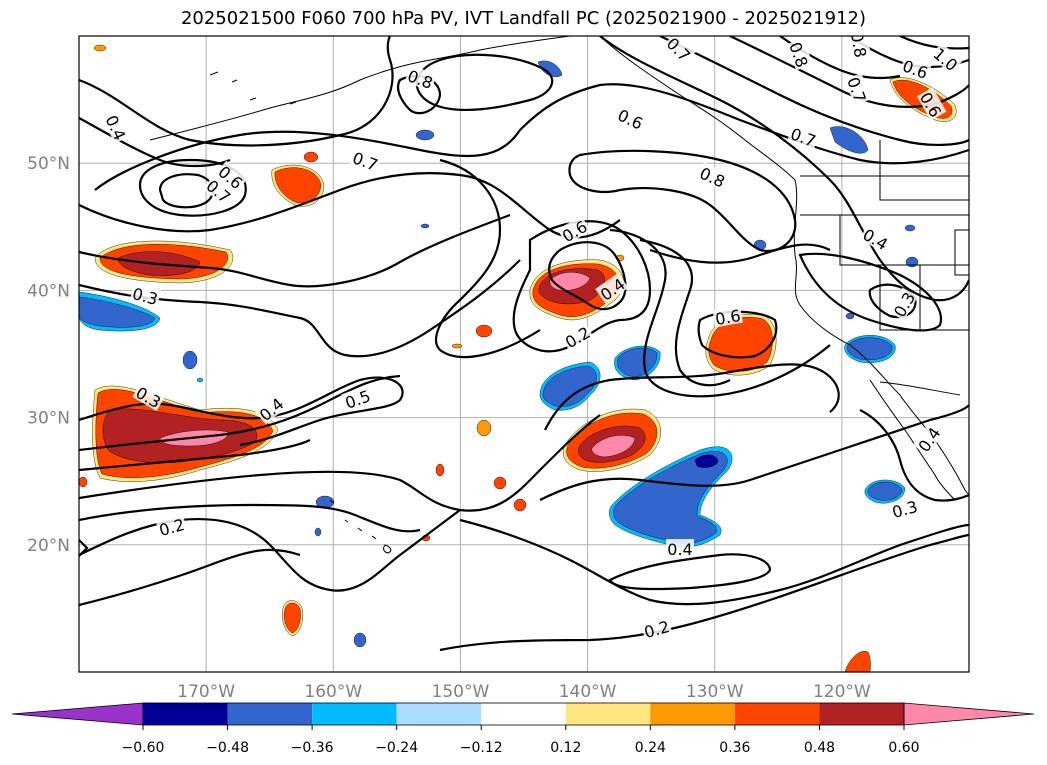 Image resolution: width=1047 pixels, height=765 pixels. Describe the element at coordinates (656, 628) in the screenshot. I see `contour-label: 0.2` at that location.